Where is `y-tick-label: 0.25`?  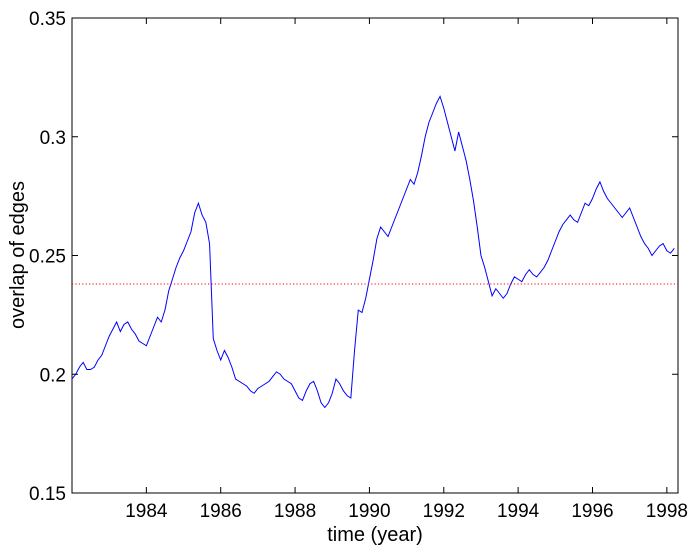
y-tick-label: 0.25 is located at coordinates (47, 257).